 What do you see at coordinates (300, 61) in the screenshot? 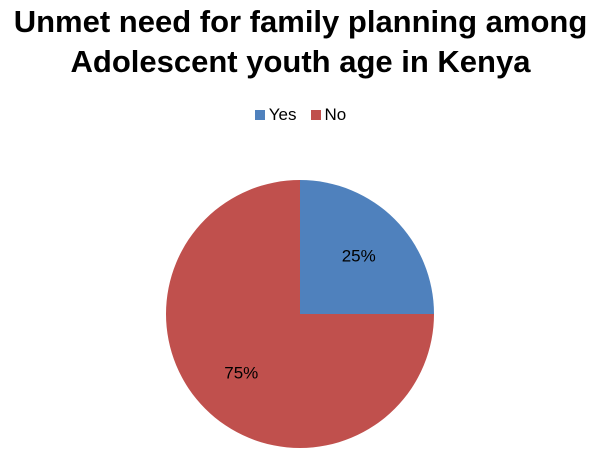
I see `title-line-2: Adolescent youth age in Kenya` at bounding box center [300, 61].